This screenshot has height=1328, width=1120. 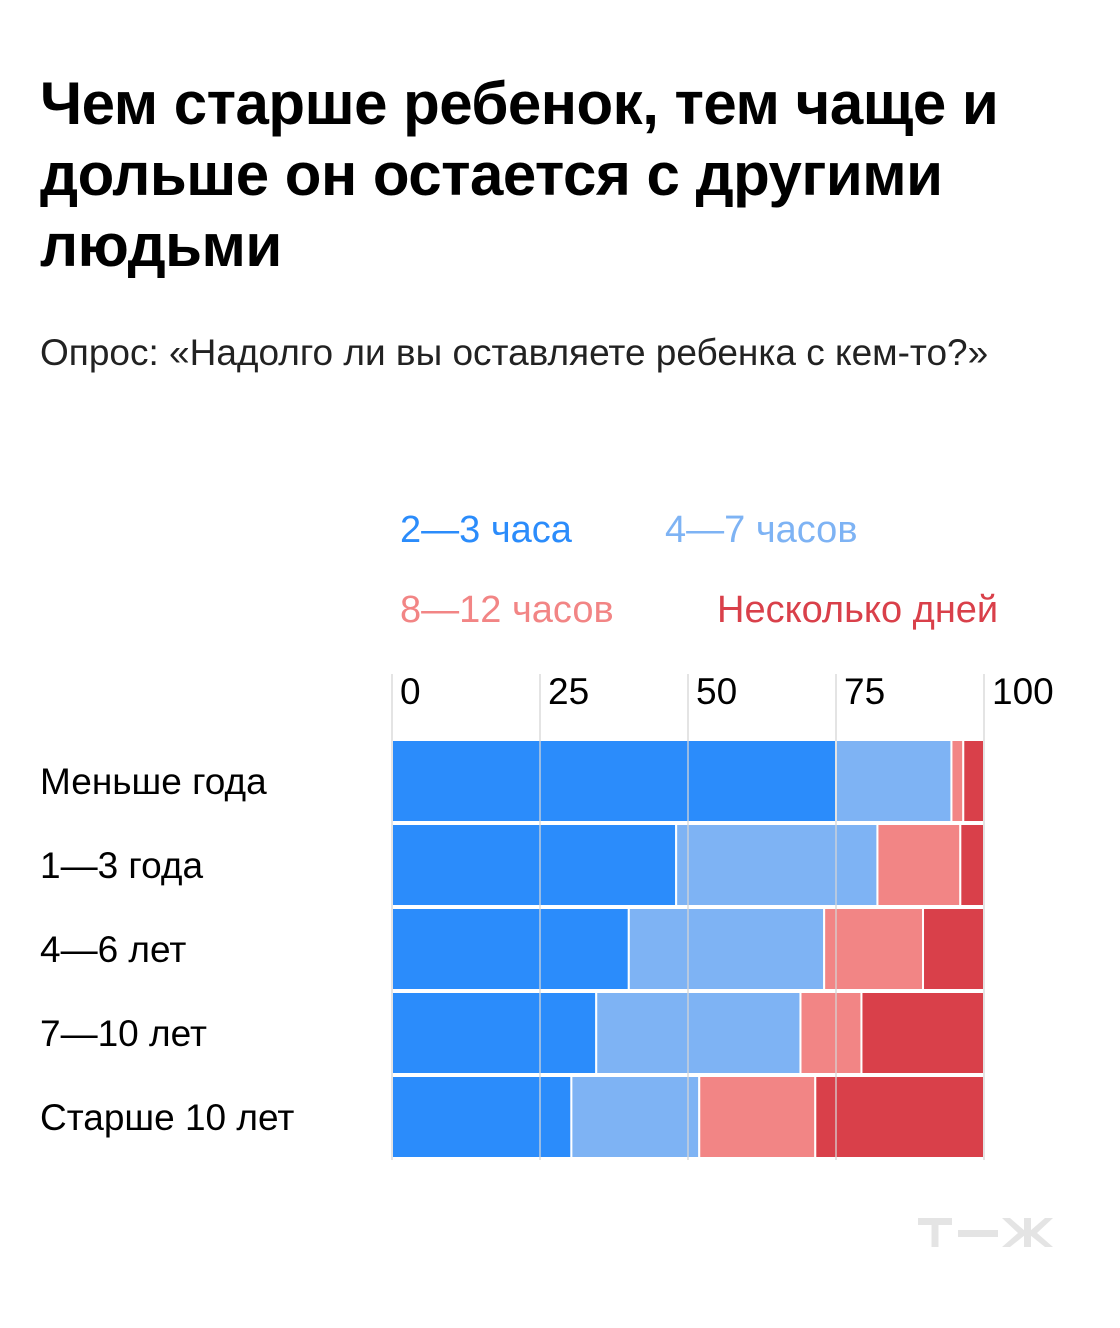 I want to click on tick-label-0: 0, so click(x=410, y=691).